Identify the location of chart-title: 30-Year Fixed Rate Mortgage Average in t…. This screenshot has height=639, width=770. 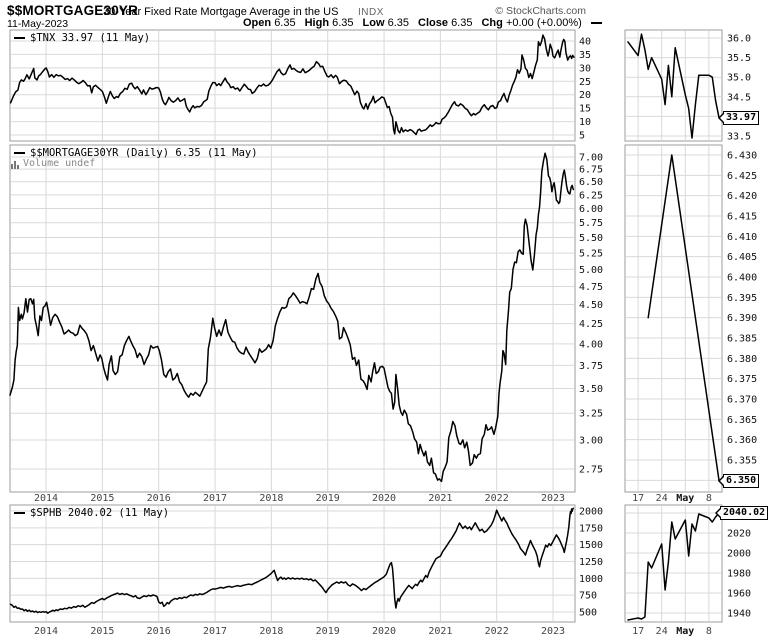
(221, 12).